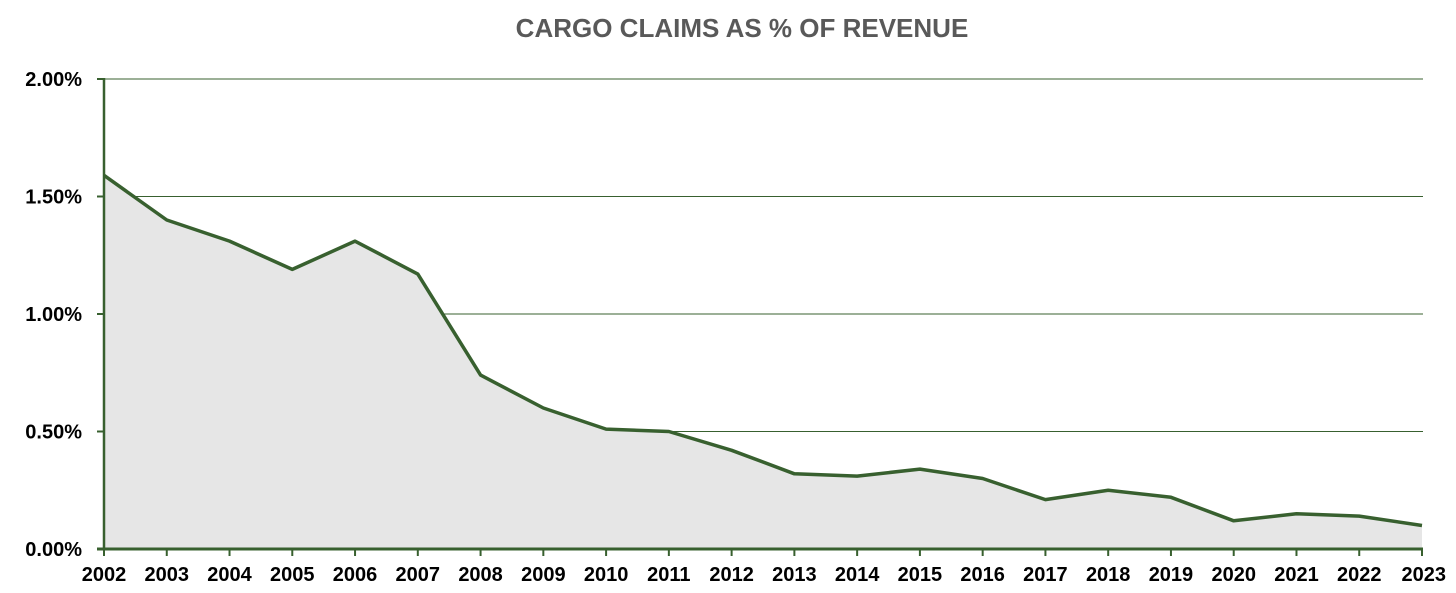 The image size is (1456, 593). I want to click on x-tick-label: 2002, so click(104, 575).